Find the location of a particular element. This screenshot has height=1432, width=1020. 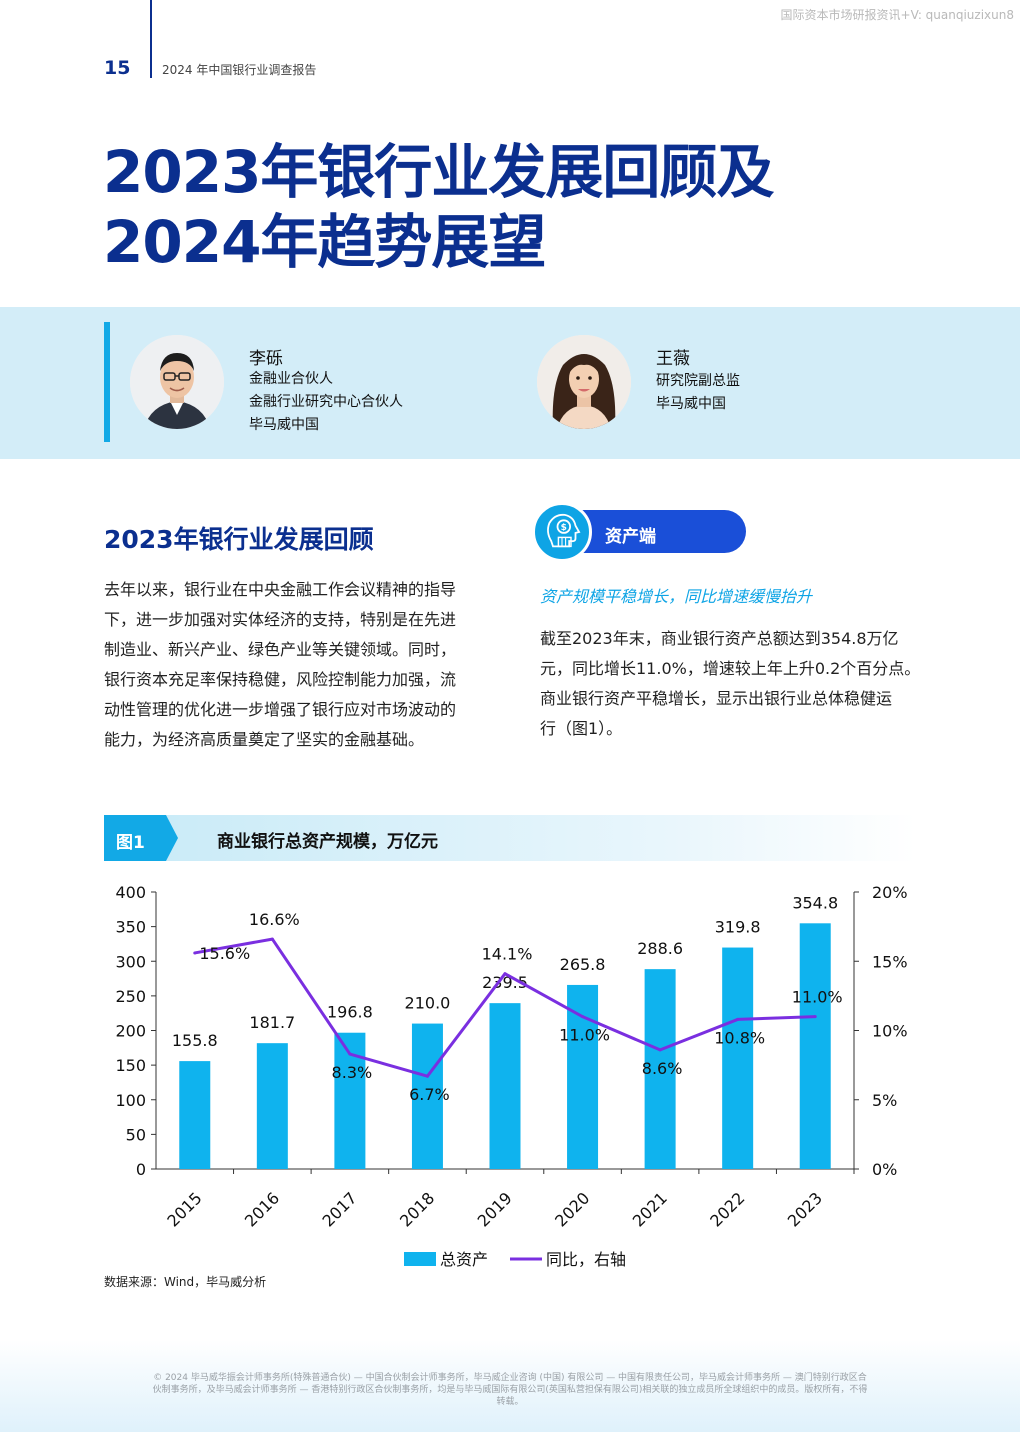

left-axis-tick-label: 350 is located at coordinates (130, 927).